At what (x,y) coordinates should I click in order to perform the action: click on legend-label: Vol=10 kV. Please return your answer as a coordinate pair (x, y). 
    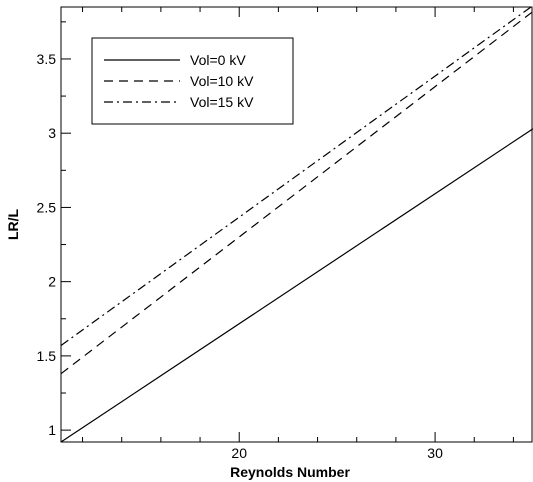
    Looking at the image, I should click on (222, 81).